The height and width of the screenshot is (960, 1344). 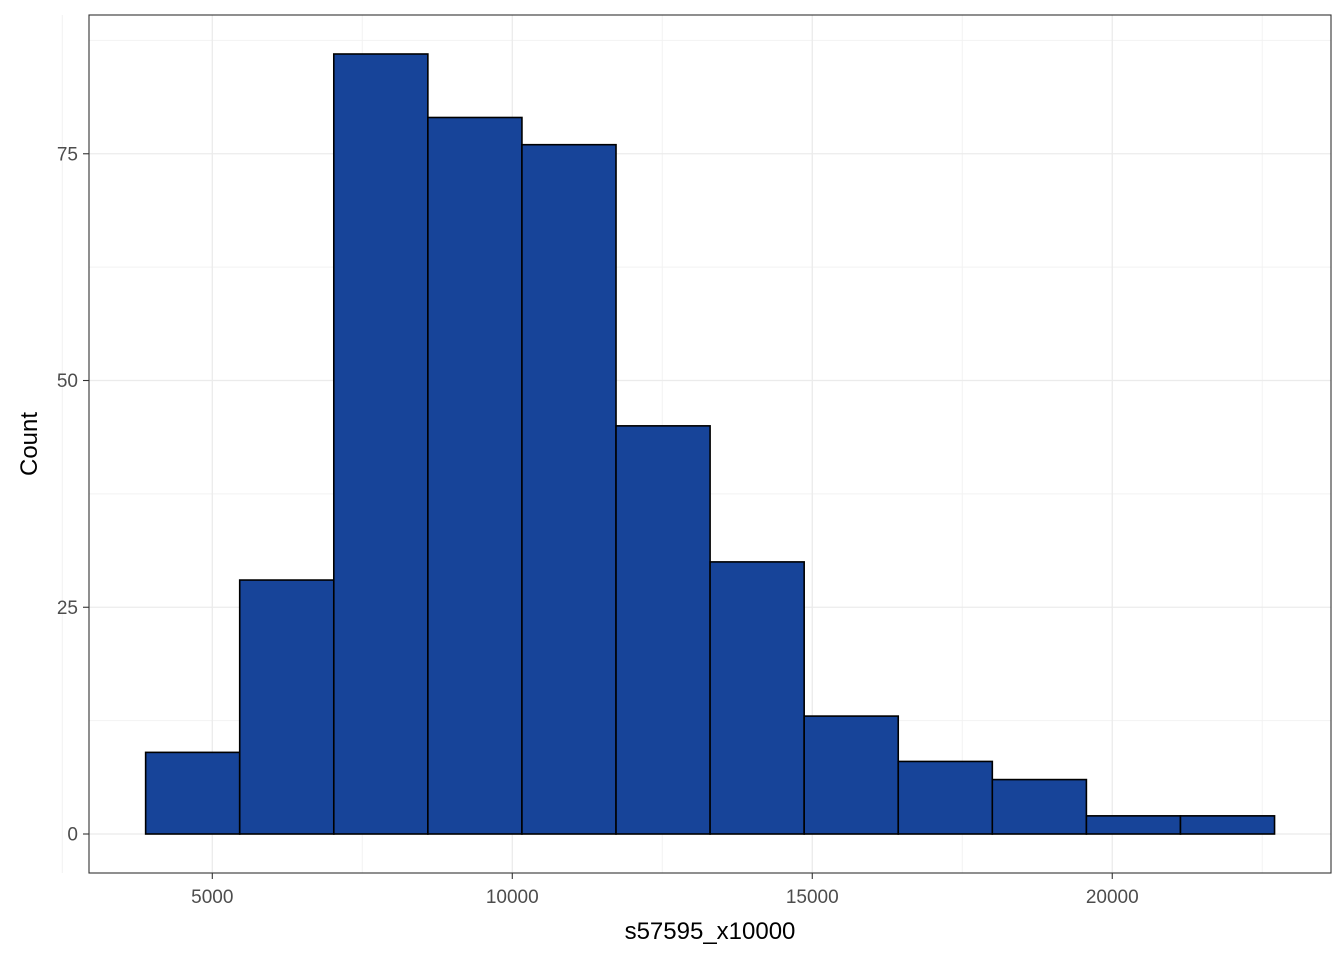 What do you see at coordinates (1112, 897) in the screenshot?
I see `x-tick-label: 20000` at bounding box center [1112, 897].